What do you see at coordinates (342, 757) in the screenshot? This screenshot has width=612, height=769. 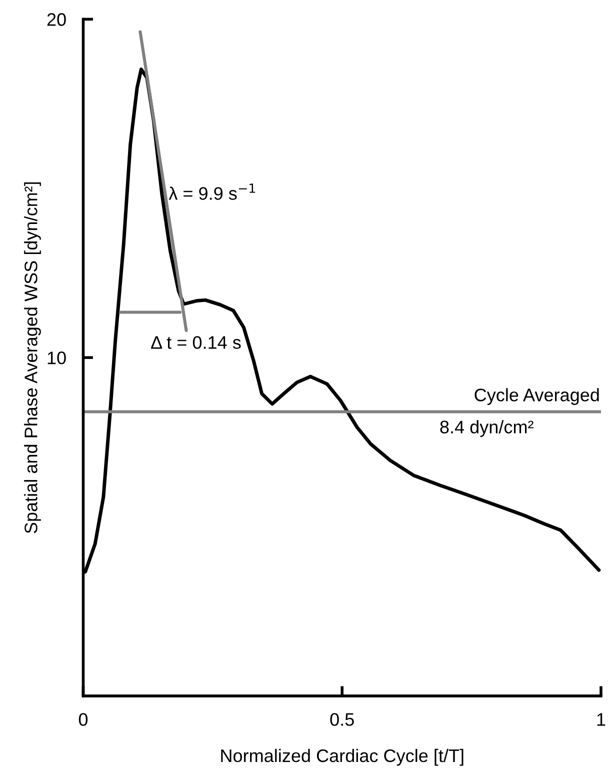 I see `x-axis-title: Normalized Cardiac Cycle [t/T]` at bounding box center [342, 757].